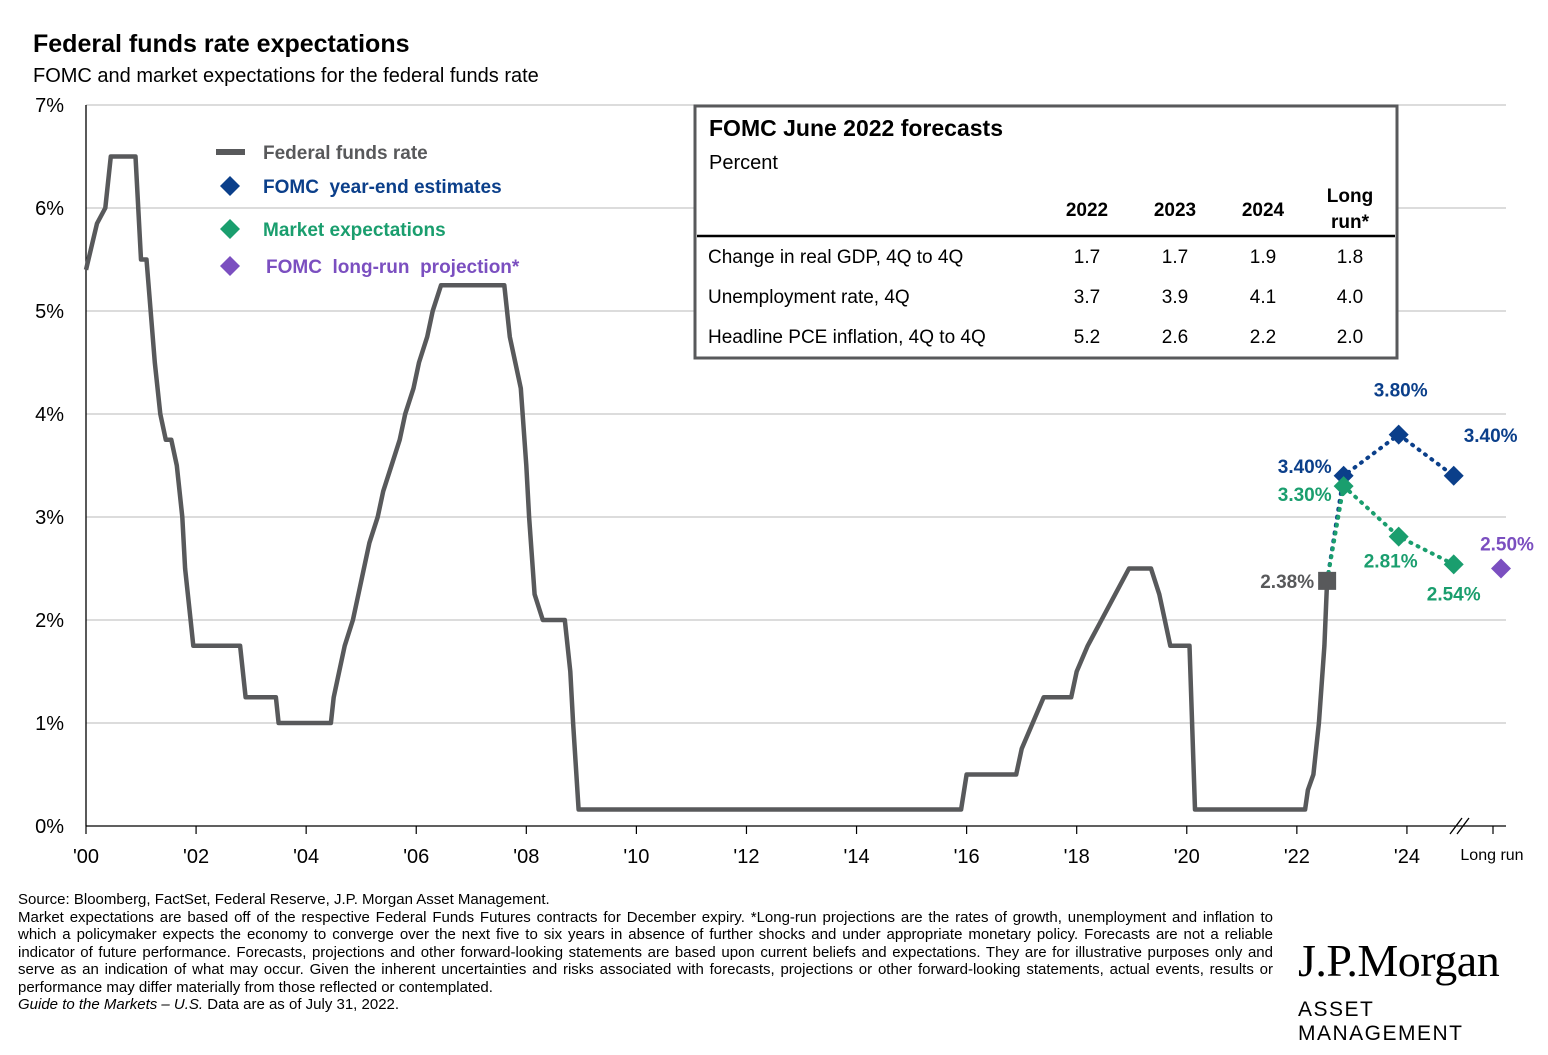  I want to click on market-expectation-label: 2.54%, so click(1454, 594).